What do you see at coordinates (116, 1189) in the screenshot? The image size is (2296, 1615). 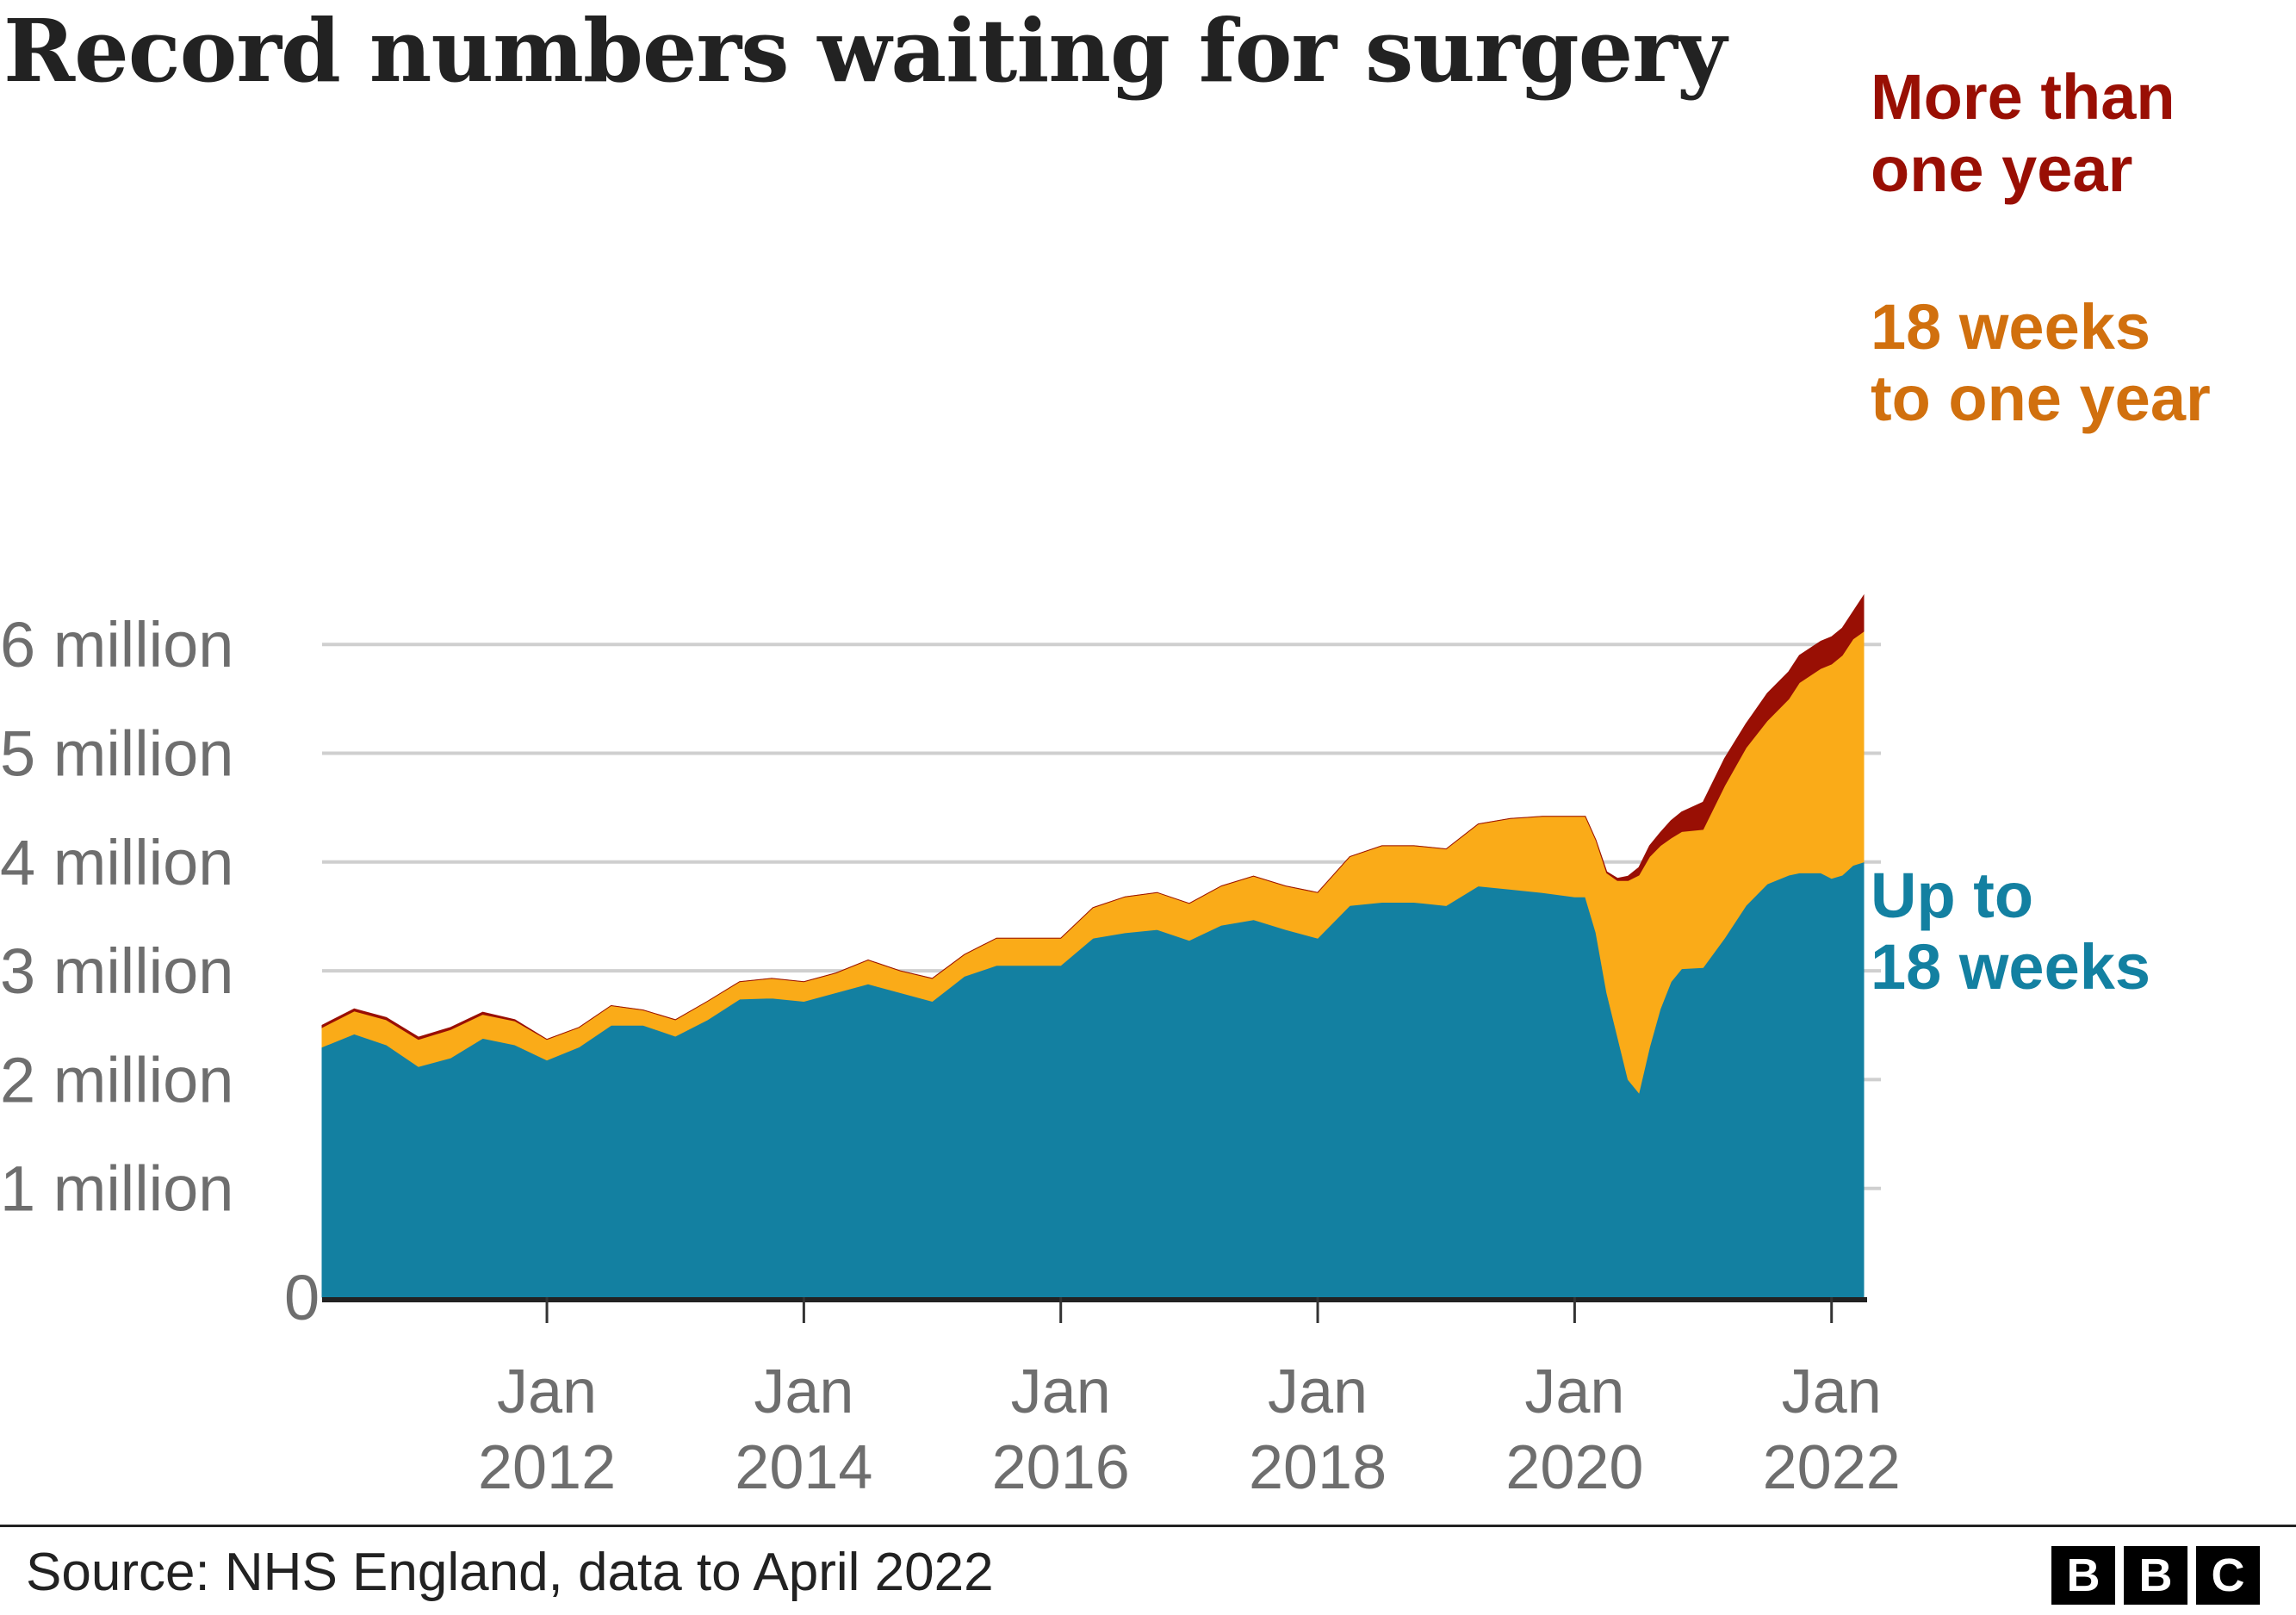 I see `y-tick-label: 1 million` at bounding box center [116, 1189].